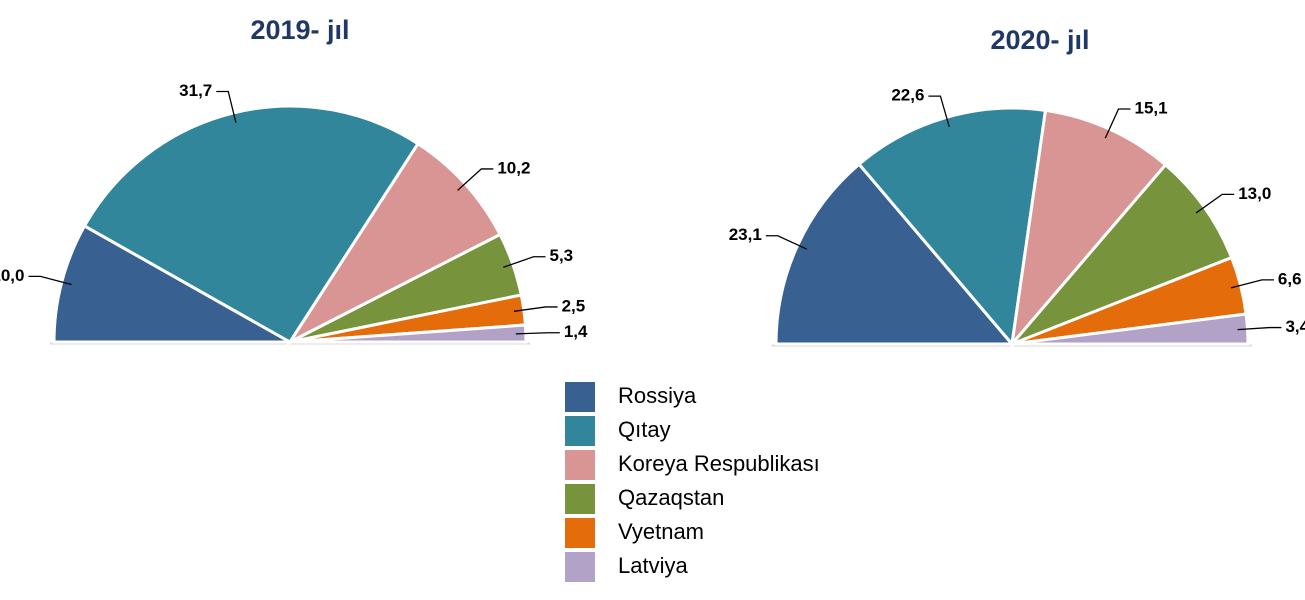 This screenshot has height=600, width=1305. What do you see at coordinates (719, 463) in the screenshot?
I see `legend-label: Koreya Respublikası` at bounding box center [719, 463].